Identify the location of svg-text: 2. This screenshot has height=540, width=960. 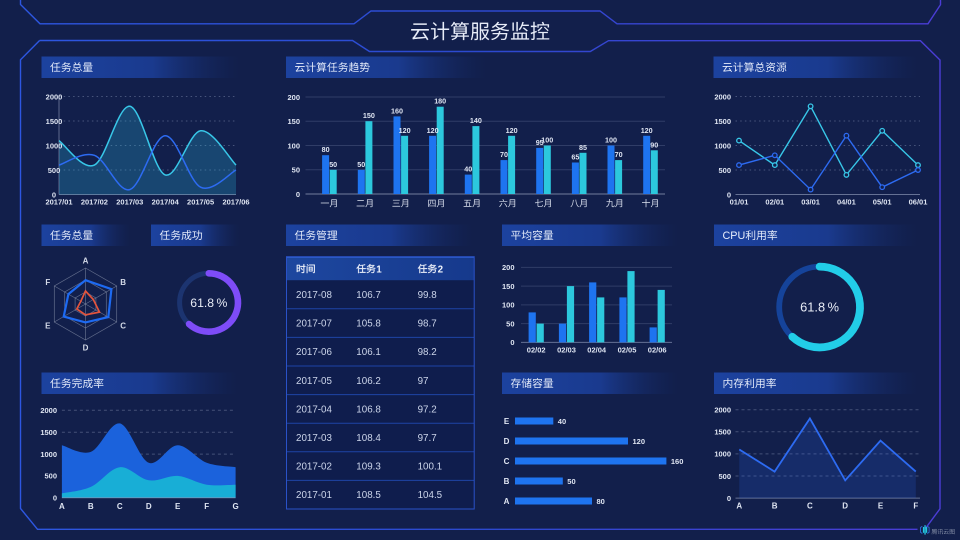
(441, 269).